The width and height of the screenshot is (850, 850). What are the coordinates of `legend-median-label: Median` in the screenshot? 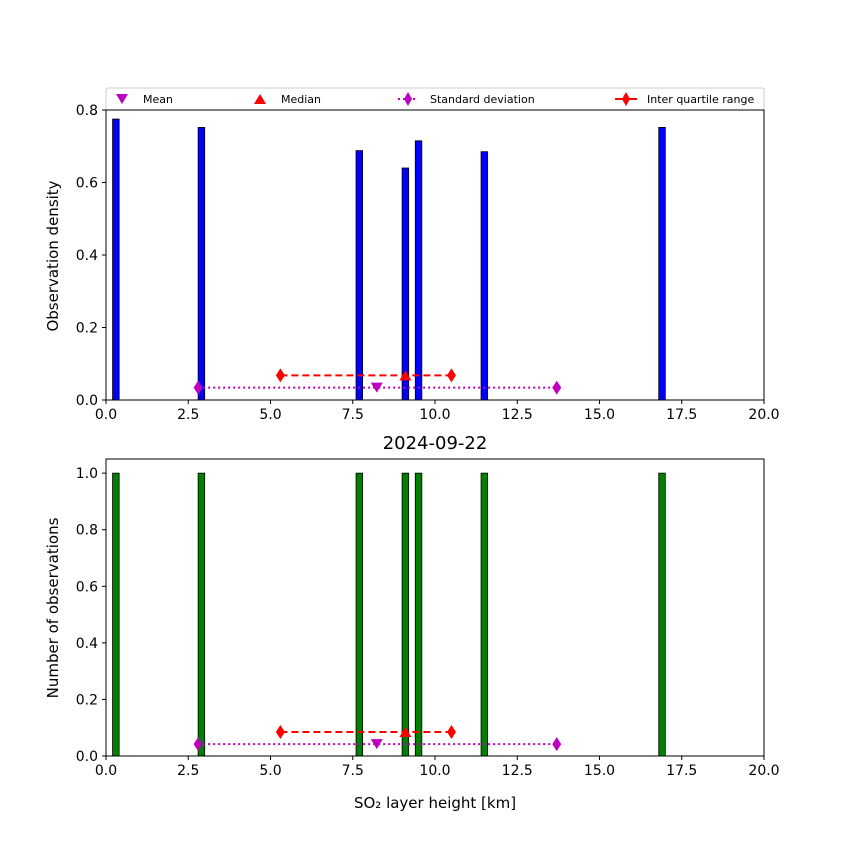 It's located at (301, 99).